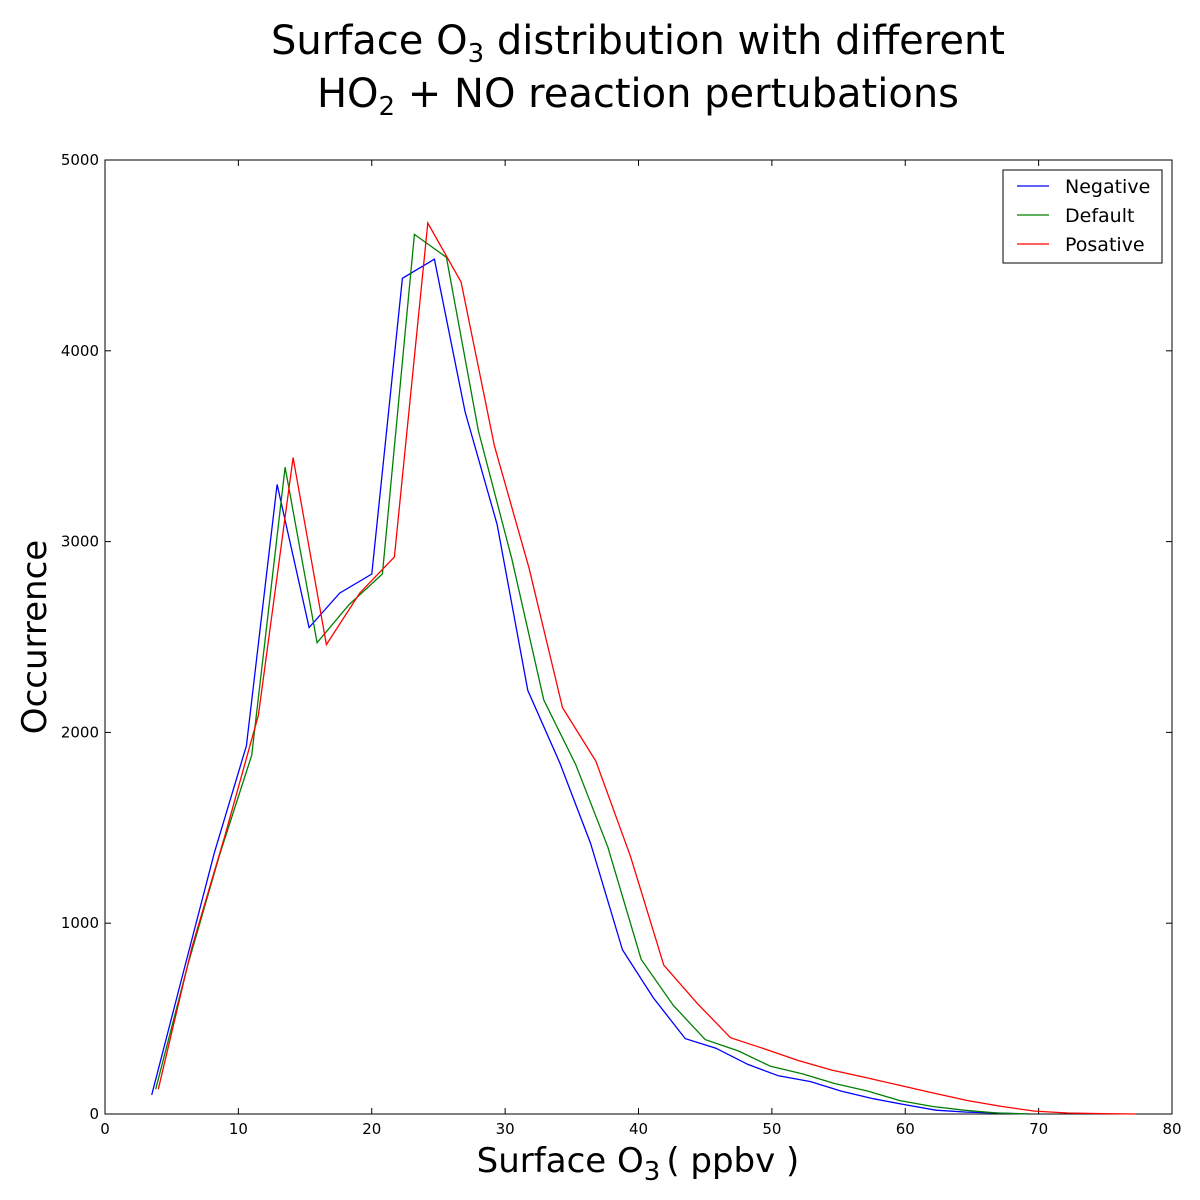 The height and width of the screenshot is (1200, 1200). Describe the element at coordinates (1171, 1129) in the screenshot. I see `x-tick-label: 80` at that location.